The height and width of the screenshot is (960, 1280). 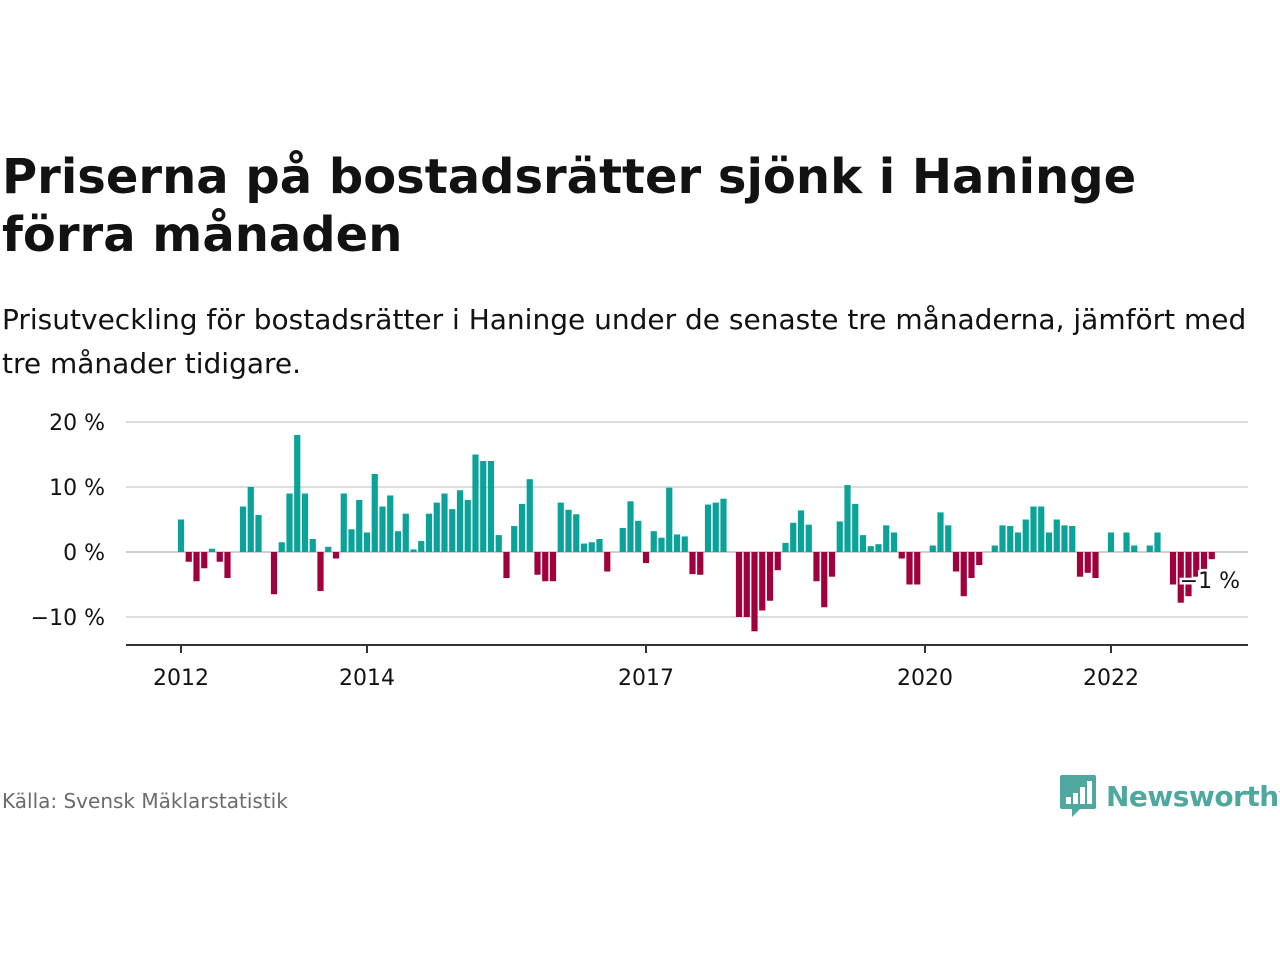 What do you see at coordinates (646, 678) in the screenshot?
I see `x-tick-label: 2017` at bounding box center [646, 678].